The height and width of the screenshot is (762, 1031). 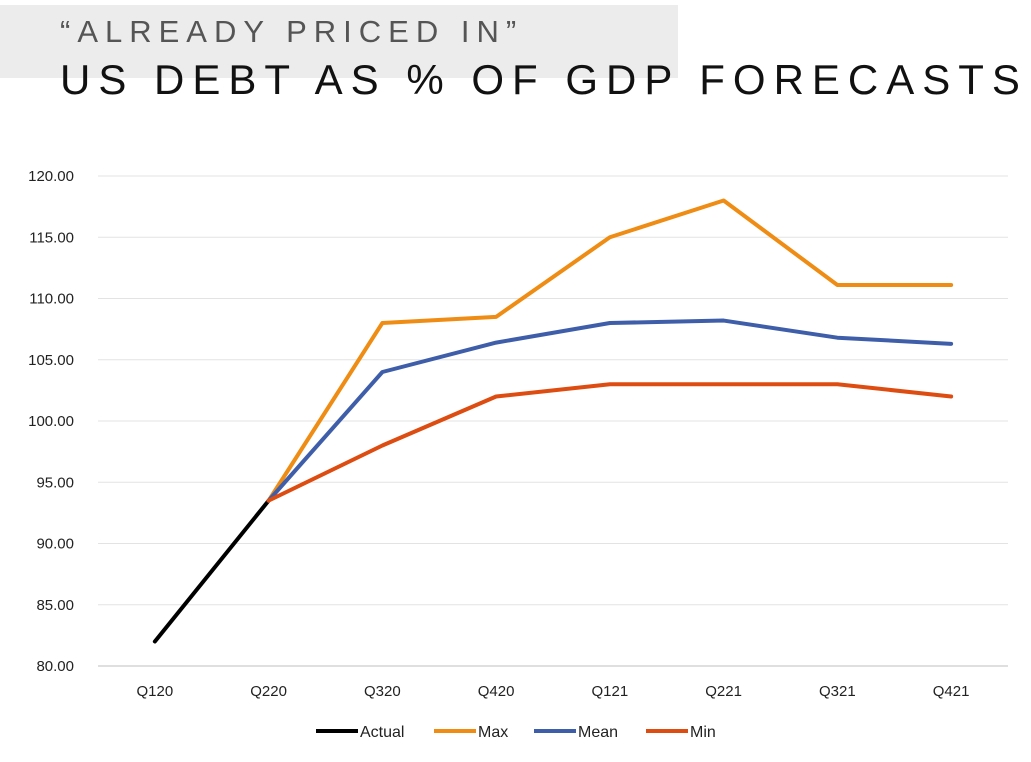 What do you see at coordinates (553, 691) in the screenshot?
I see `x-axis: Q120 Q220 Q320 Q420 Q121 Q221 Q321 Q421` at bounding box center [553, 691].